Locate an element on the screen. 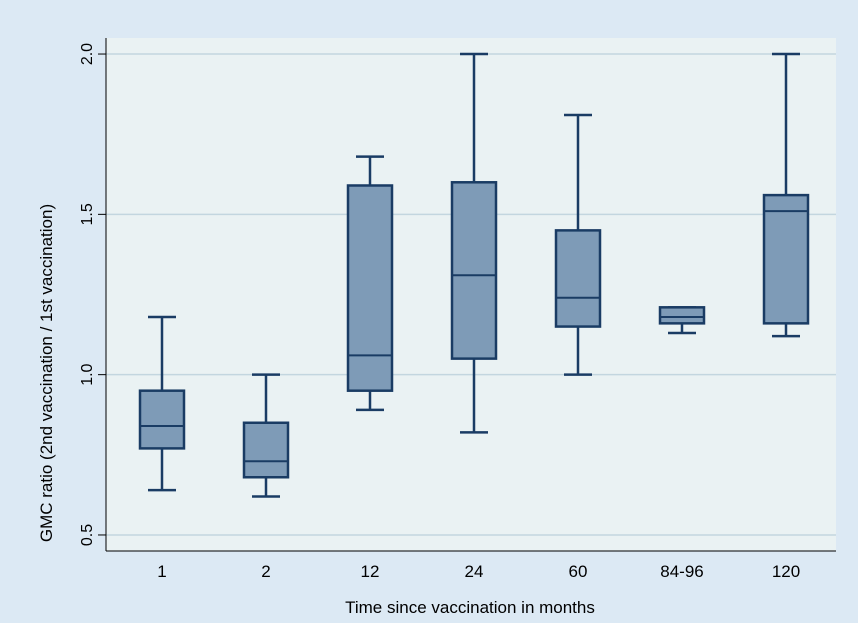  y-tick-label: 1.0 is located at coordinates (87, 374).